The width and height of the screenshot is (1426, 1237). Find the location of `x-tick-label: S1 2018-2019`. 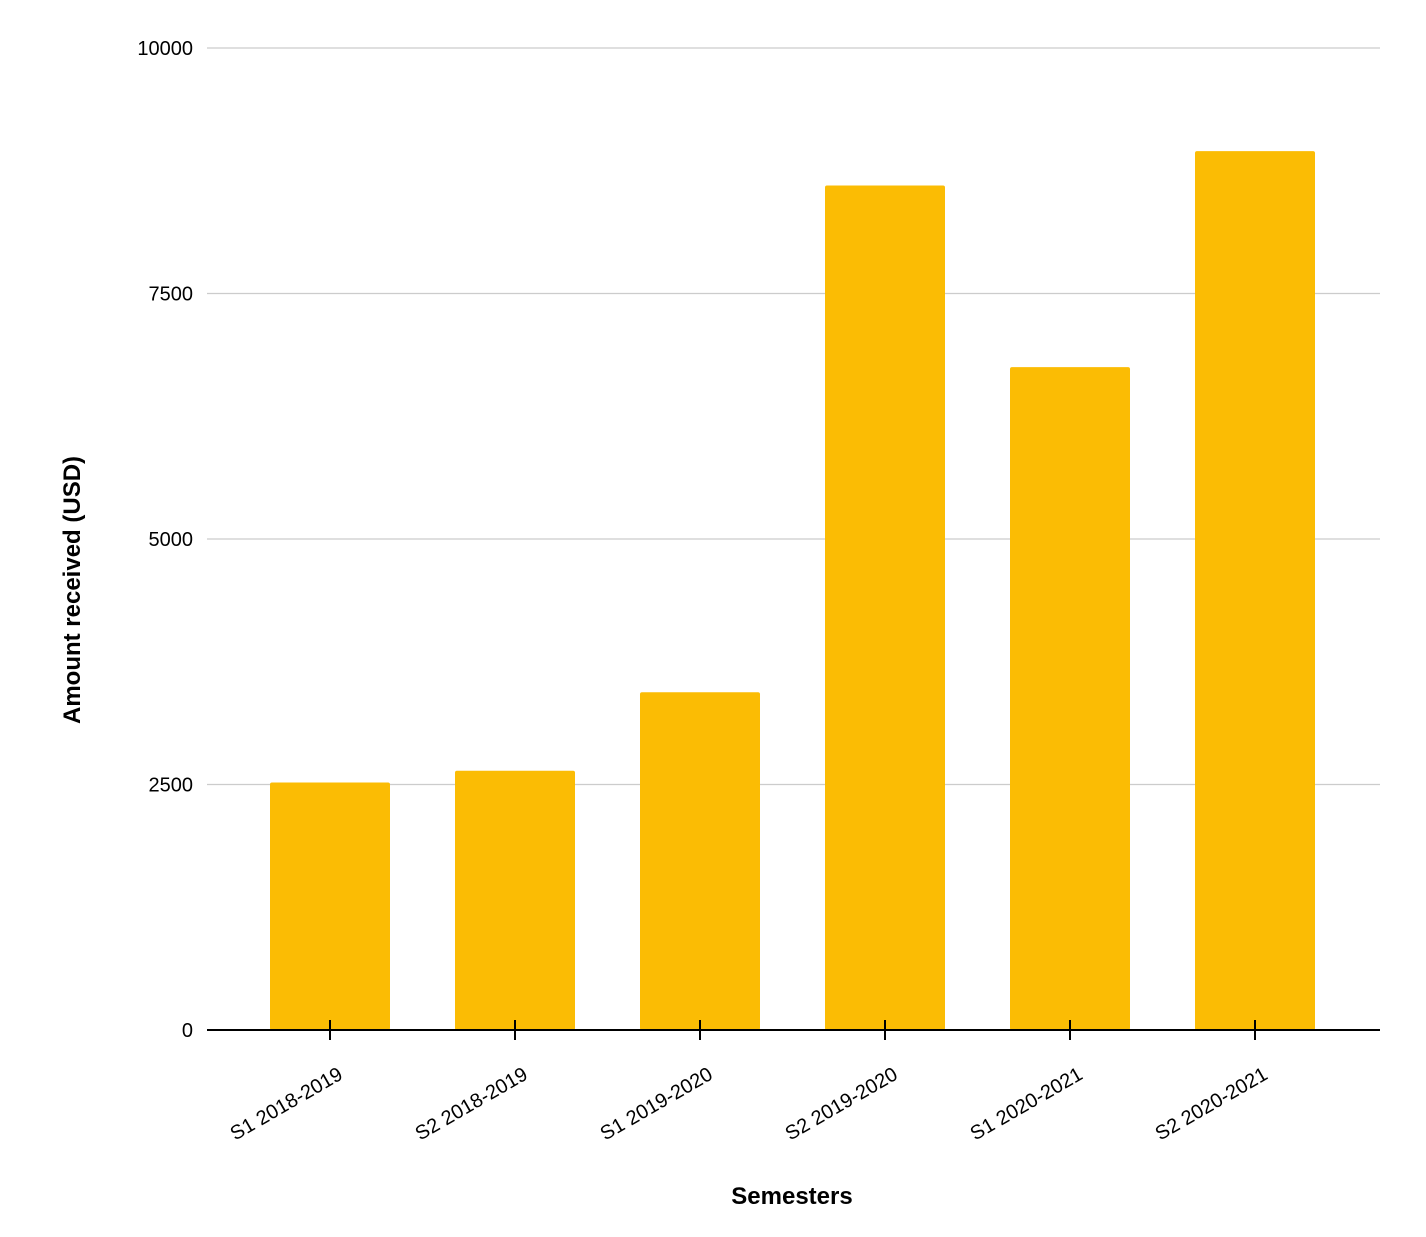

x-tick-label: S1 2018-2019 is located at coordinates (287, 1104).